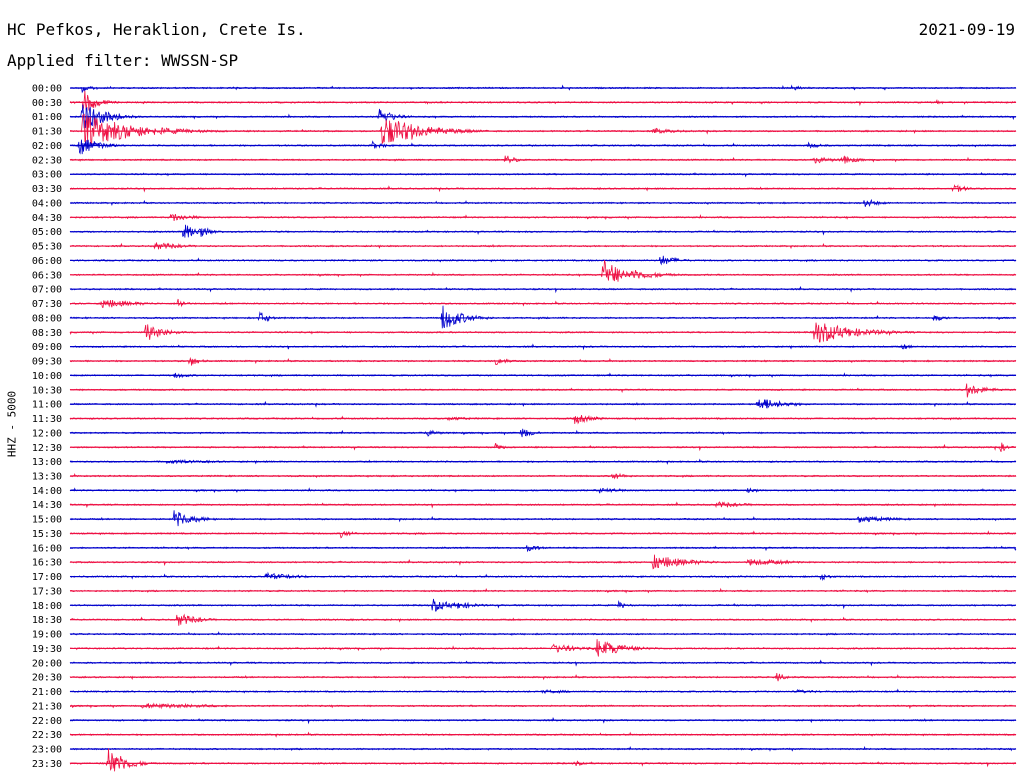 This screenshot has width=1024, height=780. What do you see at coordinates (47, 678) in the screenshot?
I see `time-tick-label: 20:30` at bounding box center [47, 678].